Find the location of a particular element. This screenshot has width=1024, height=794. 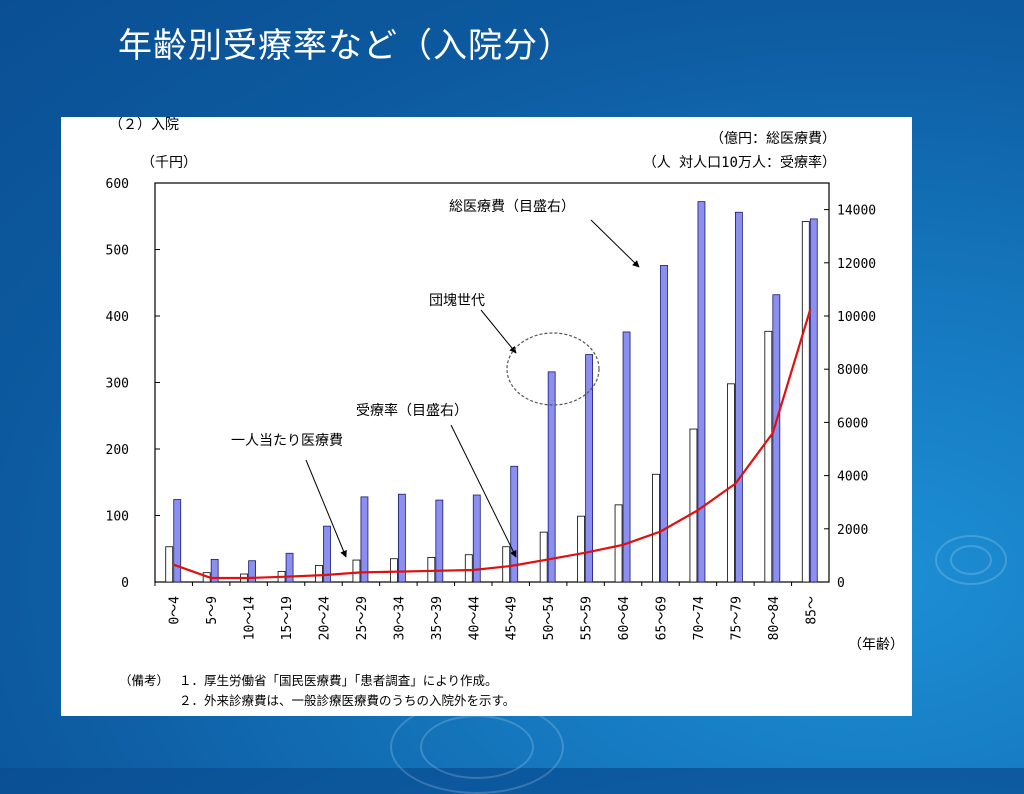

notes-line-1: １．厚生労働省「国民医療費」「患者調査」により作成。 is located at coordinates (338, 680).